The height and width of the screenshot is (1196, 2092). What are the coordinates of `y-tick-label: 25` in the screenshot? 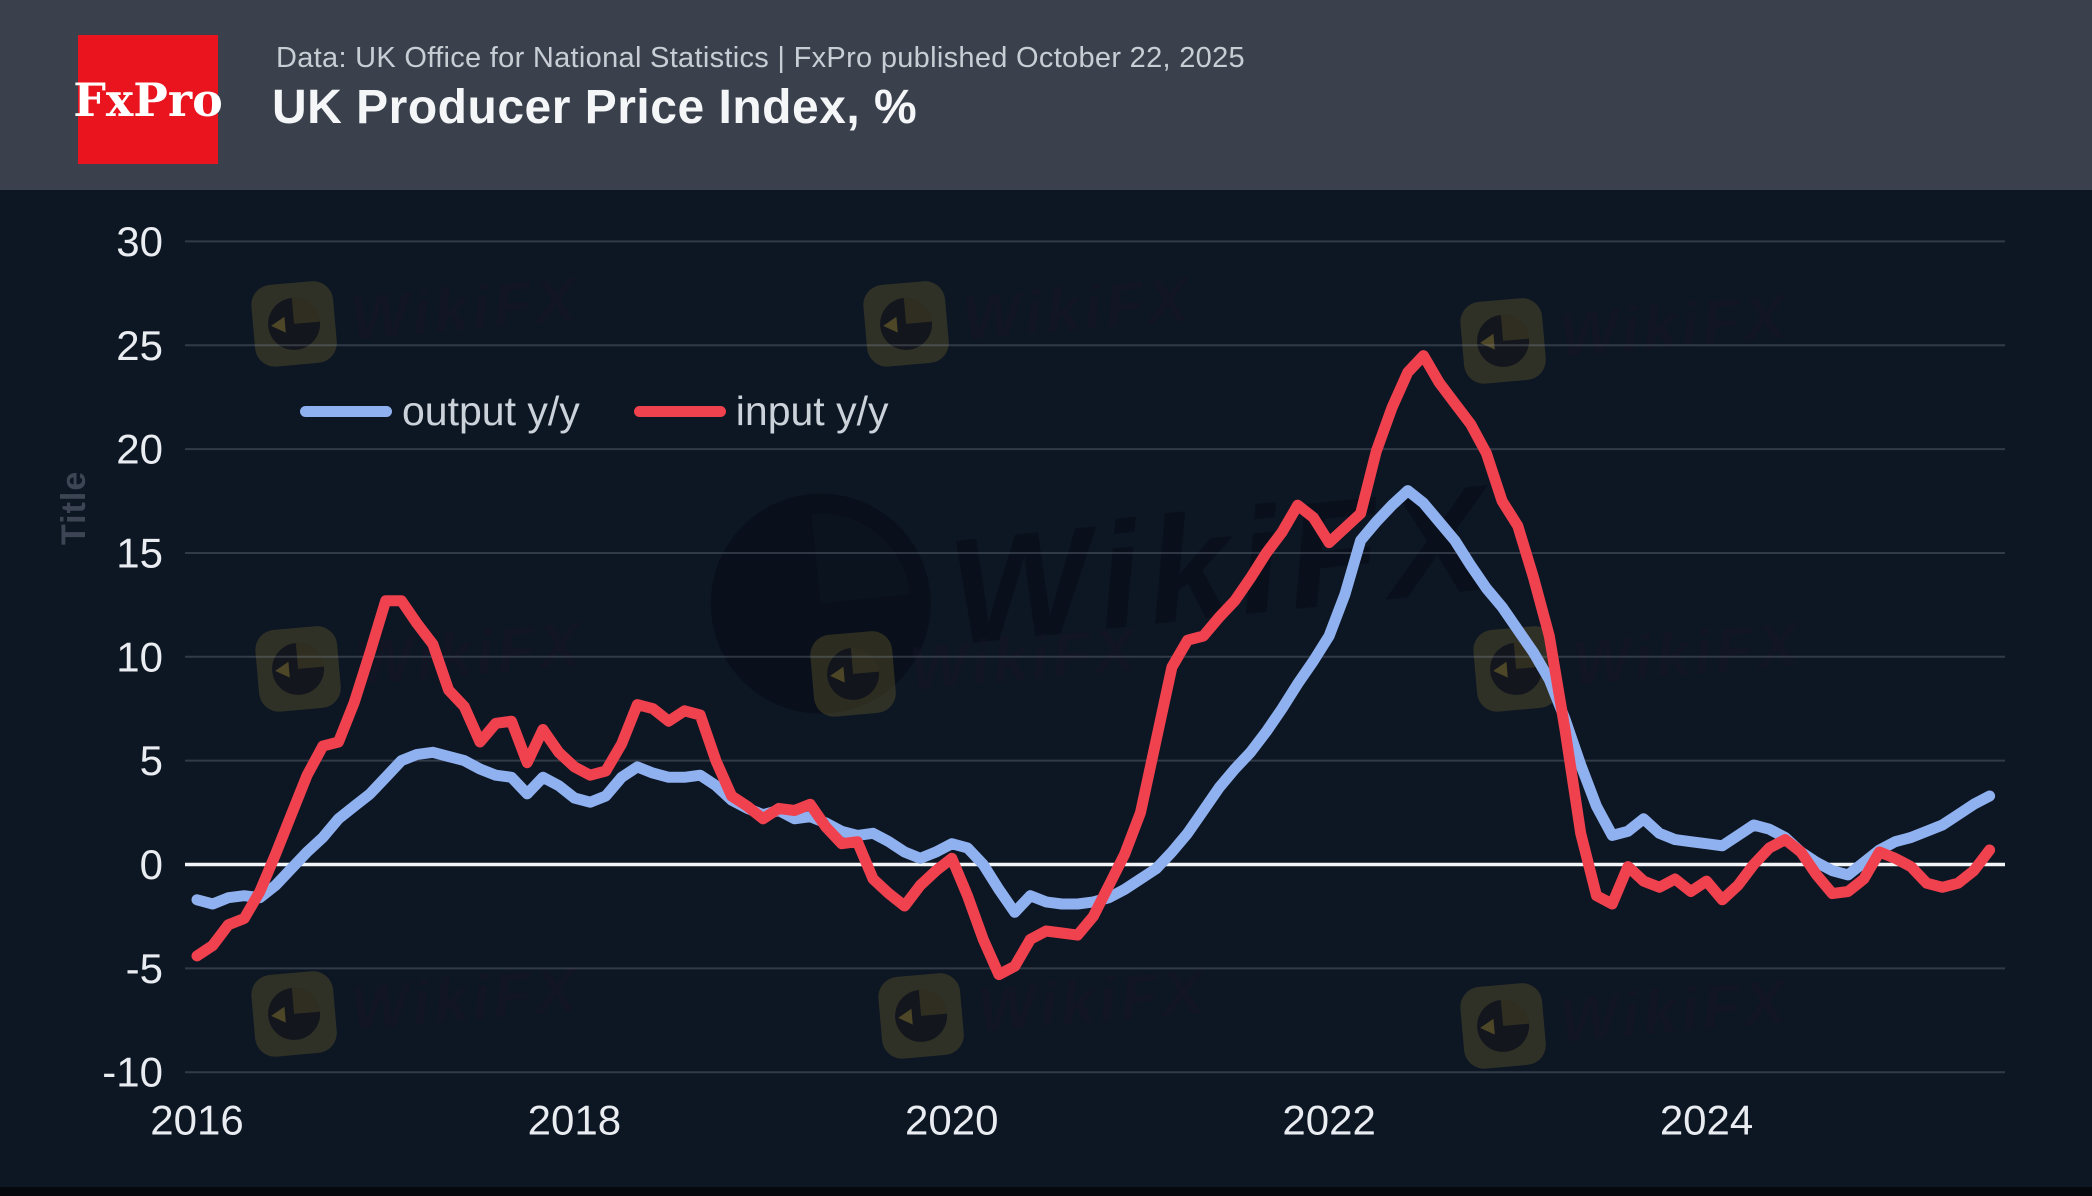 It's located at (139, 345).